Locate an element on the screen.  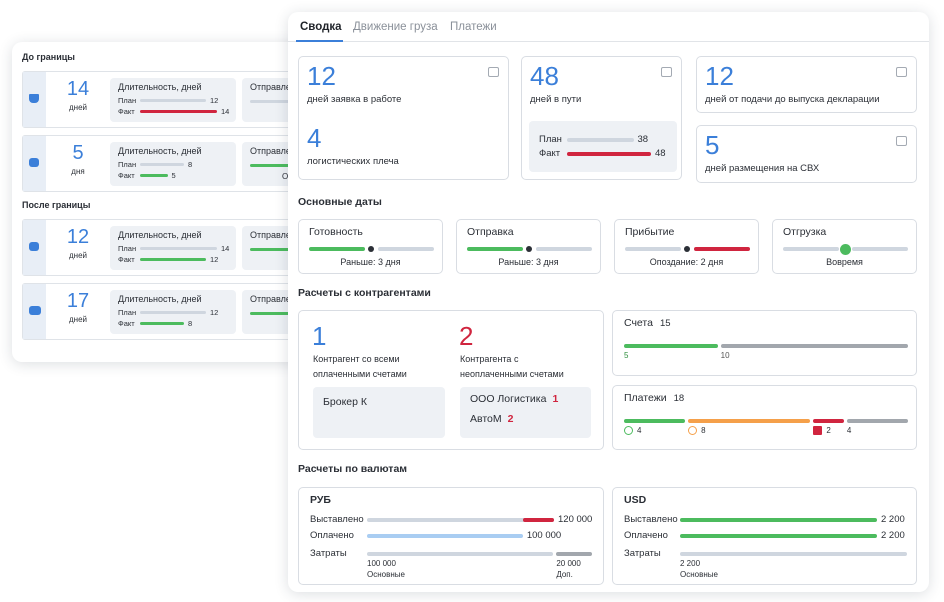
summary-card: 12 дней от подачи до выпуска декларации is located at coordinates (806, 84).